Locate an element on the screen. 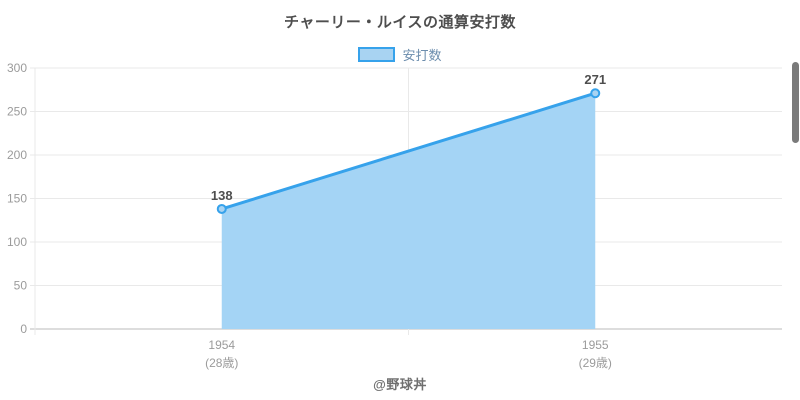 This screenshot has height=400, width=800. legend-swatch-icon is located at coordinates (377, 54).